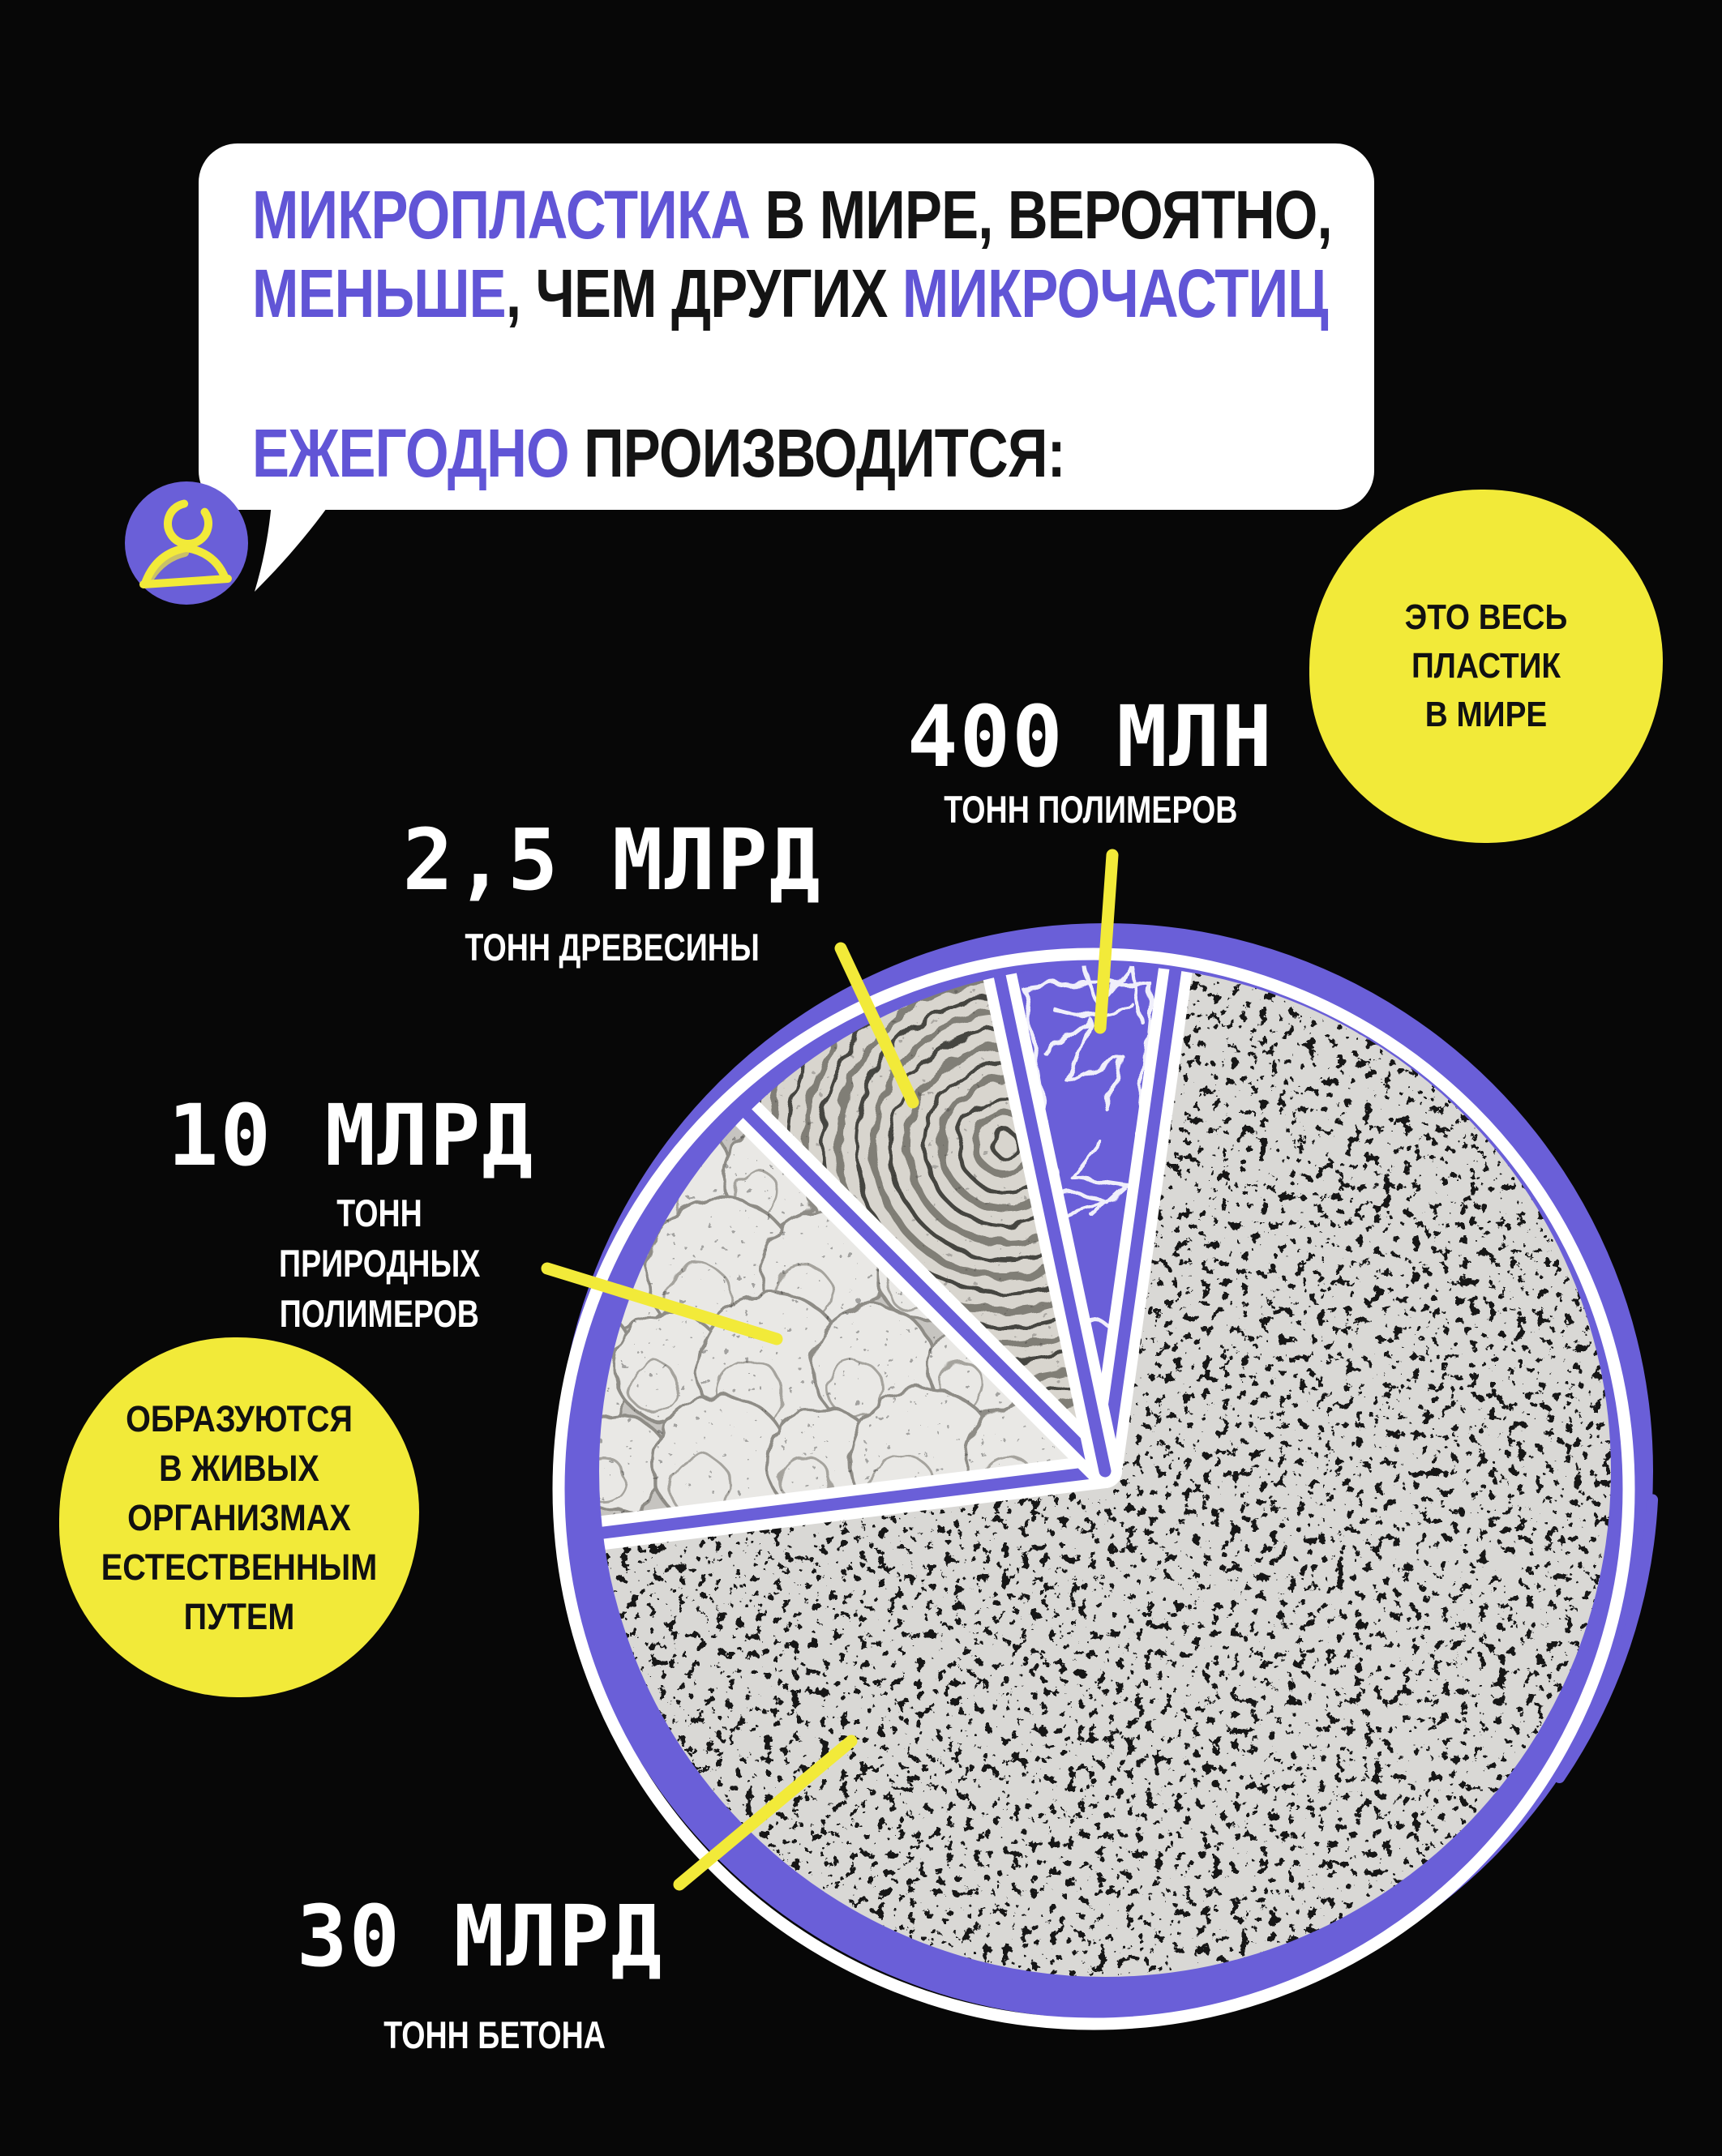 Image resolution: width=1722 pixels, height=2156 pixels. I want to click on label-sub-wood: ТОНН ДРЕВЕСИНЫ, so click(612, 948).